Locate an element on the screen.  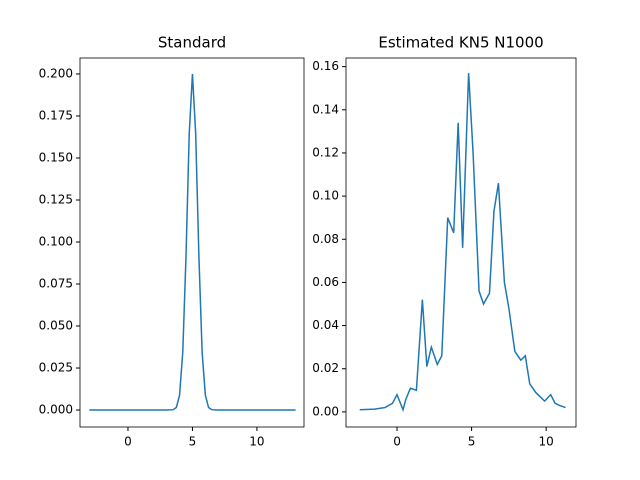
y-tick-label: 0.050 is located at coordinates (56, 326).